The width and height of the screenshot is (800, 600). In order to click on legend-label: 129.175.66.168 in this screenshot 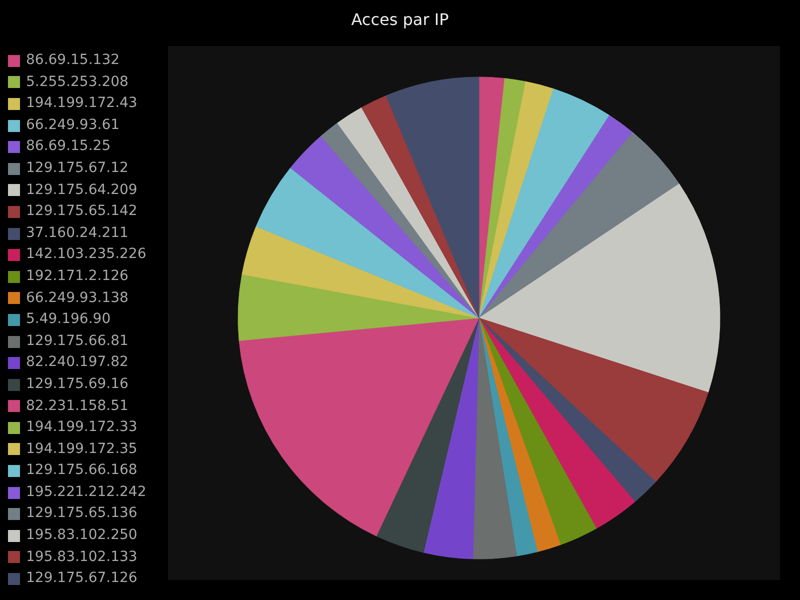, I will do `click(82, 470)`.